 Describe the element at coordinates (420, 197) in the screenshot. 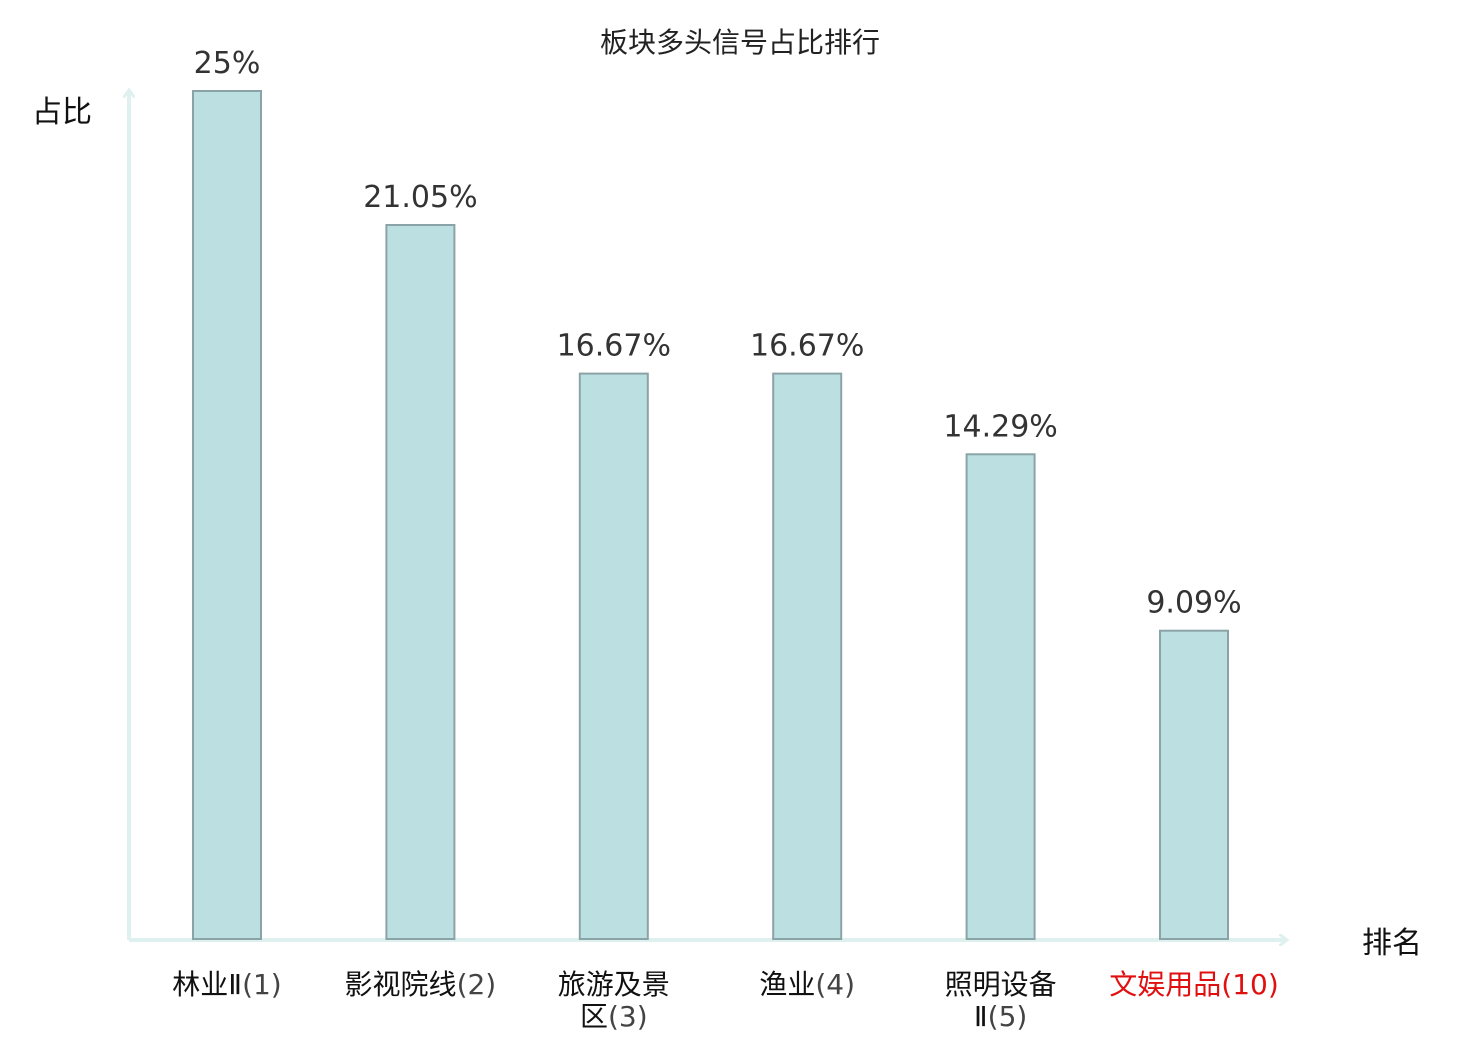

I see `value-label-2: 21.05%` at that location.